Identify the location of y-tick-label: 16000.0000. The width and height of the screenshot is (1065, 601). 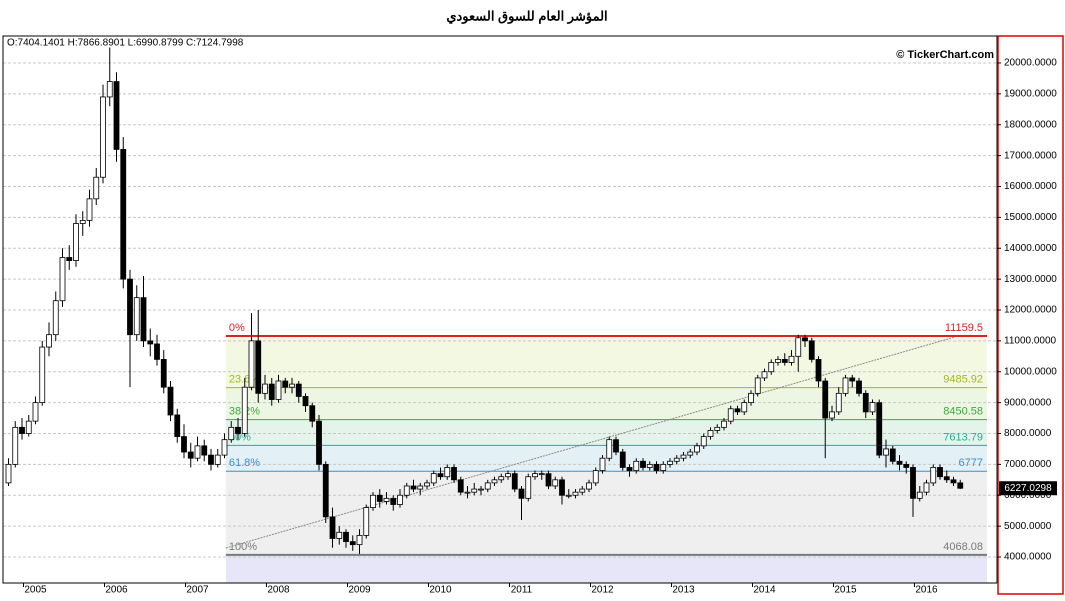
(1030, 186).